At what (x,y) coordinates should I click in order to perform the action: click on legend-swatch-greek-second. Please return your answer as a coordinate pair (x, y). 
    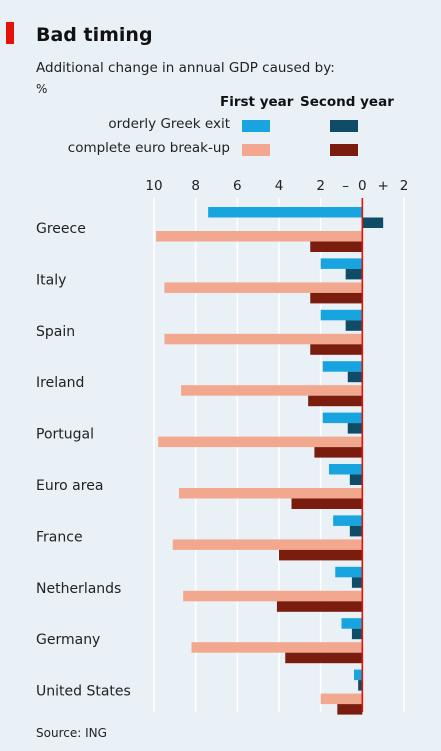
    Looking at the image, I should click on (344, 126).